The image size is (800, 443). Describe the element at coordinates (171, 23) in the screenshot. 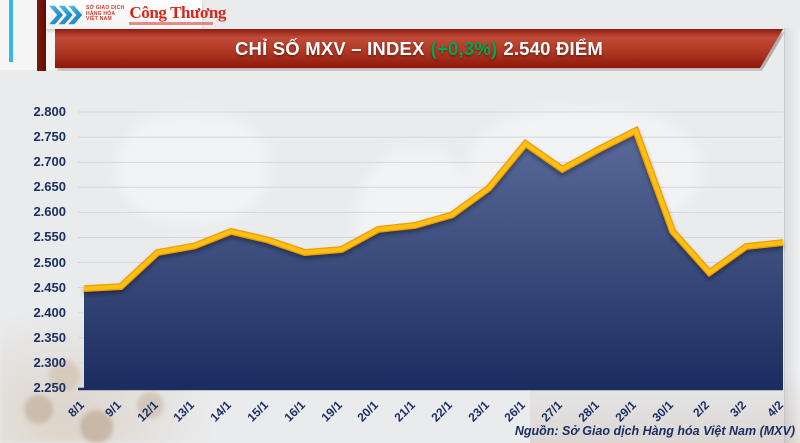

I see `congthuong-tagline-bar` at that location.